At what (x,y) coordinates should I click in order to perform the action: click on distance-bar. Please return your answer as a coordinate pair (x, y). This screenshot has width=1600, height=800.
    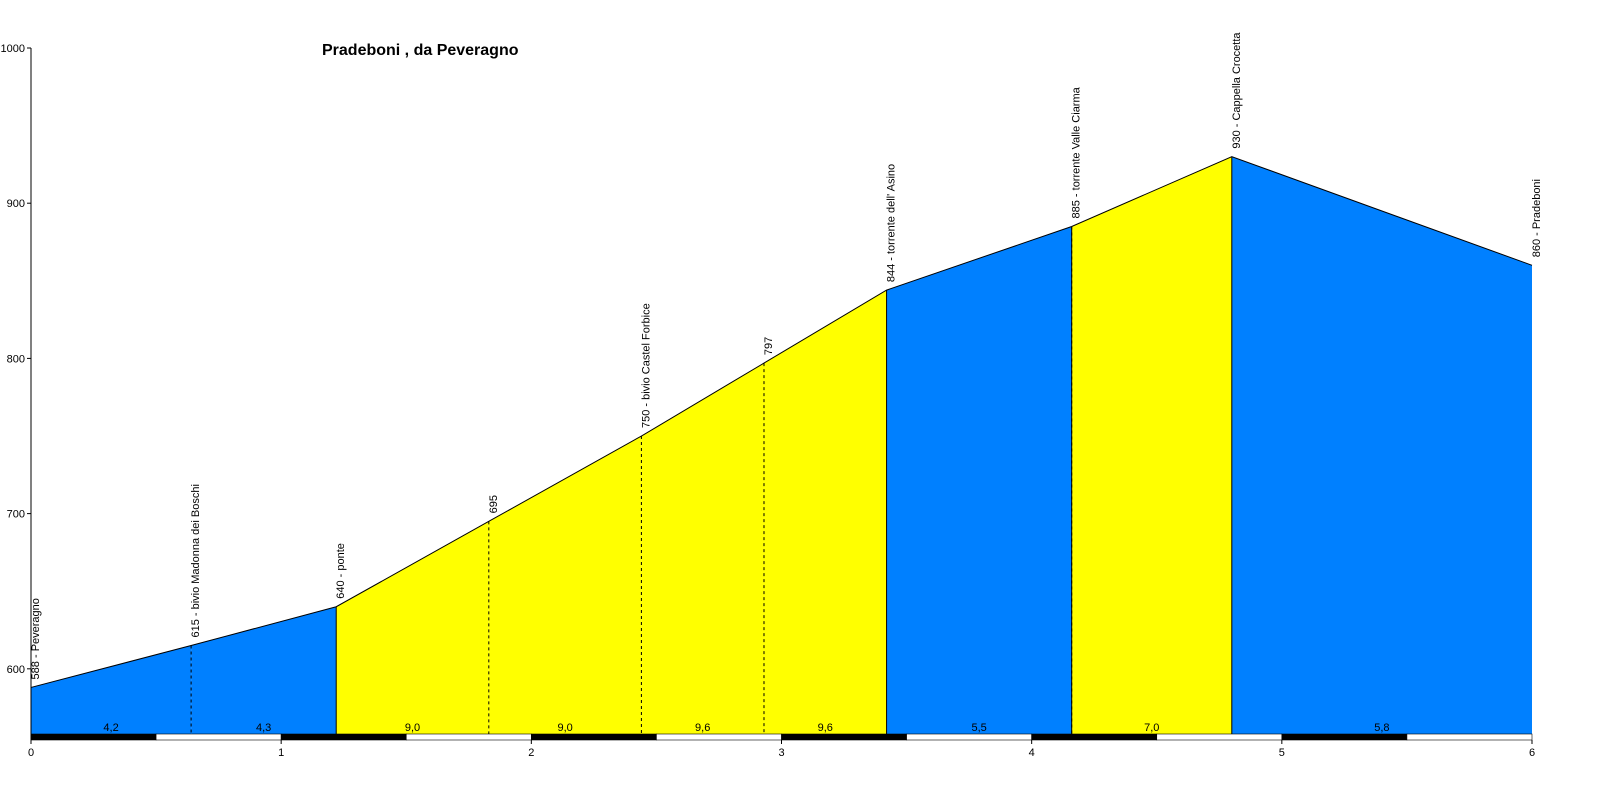
    Looking at the image, I should click on (781, 737).